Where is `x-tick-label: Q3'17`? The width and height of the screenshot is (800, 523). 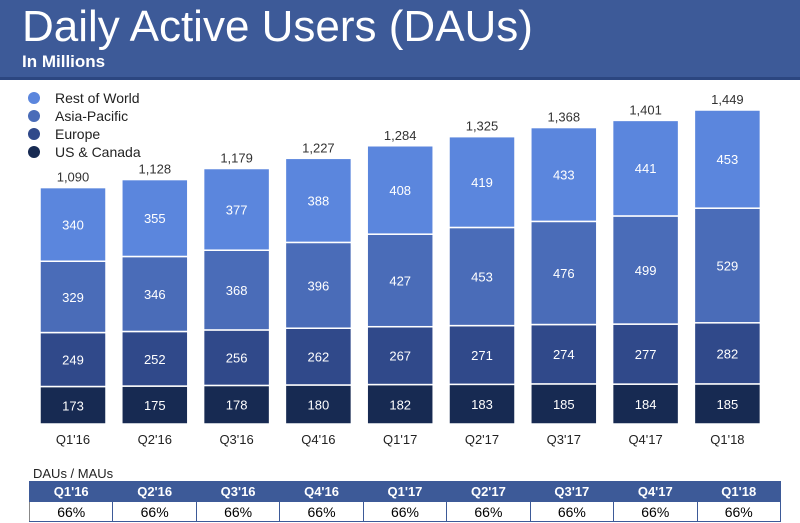 x-tick-label: Q3'17 is located at coordinates (564, 439).